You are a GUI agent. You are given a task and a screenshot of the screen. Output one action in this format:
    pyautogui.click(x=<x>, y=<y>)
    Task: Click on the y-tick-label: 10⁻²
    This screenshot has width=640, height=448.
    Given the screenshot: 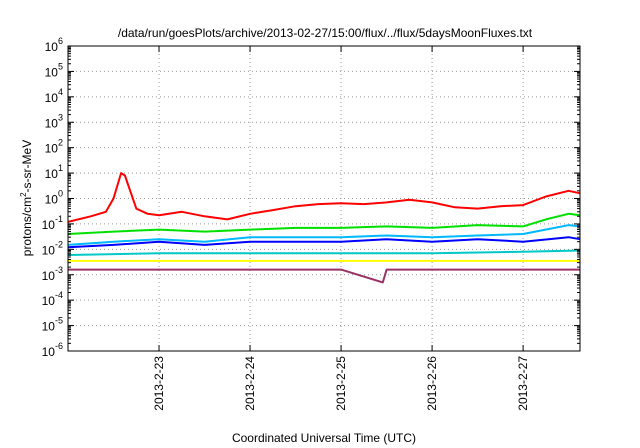 What is the action you would take?
    pyautogui.click(x=52, y=248)
    